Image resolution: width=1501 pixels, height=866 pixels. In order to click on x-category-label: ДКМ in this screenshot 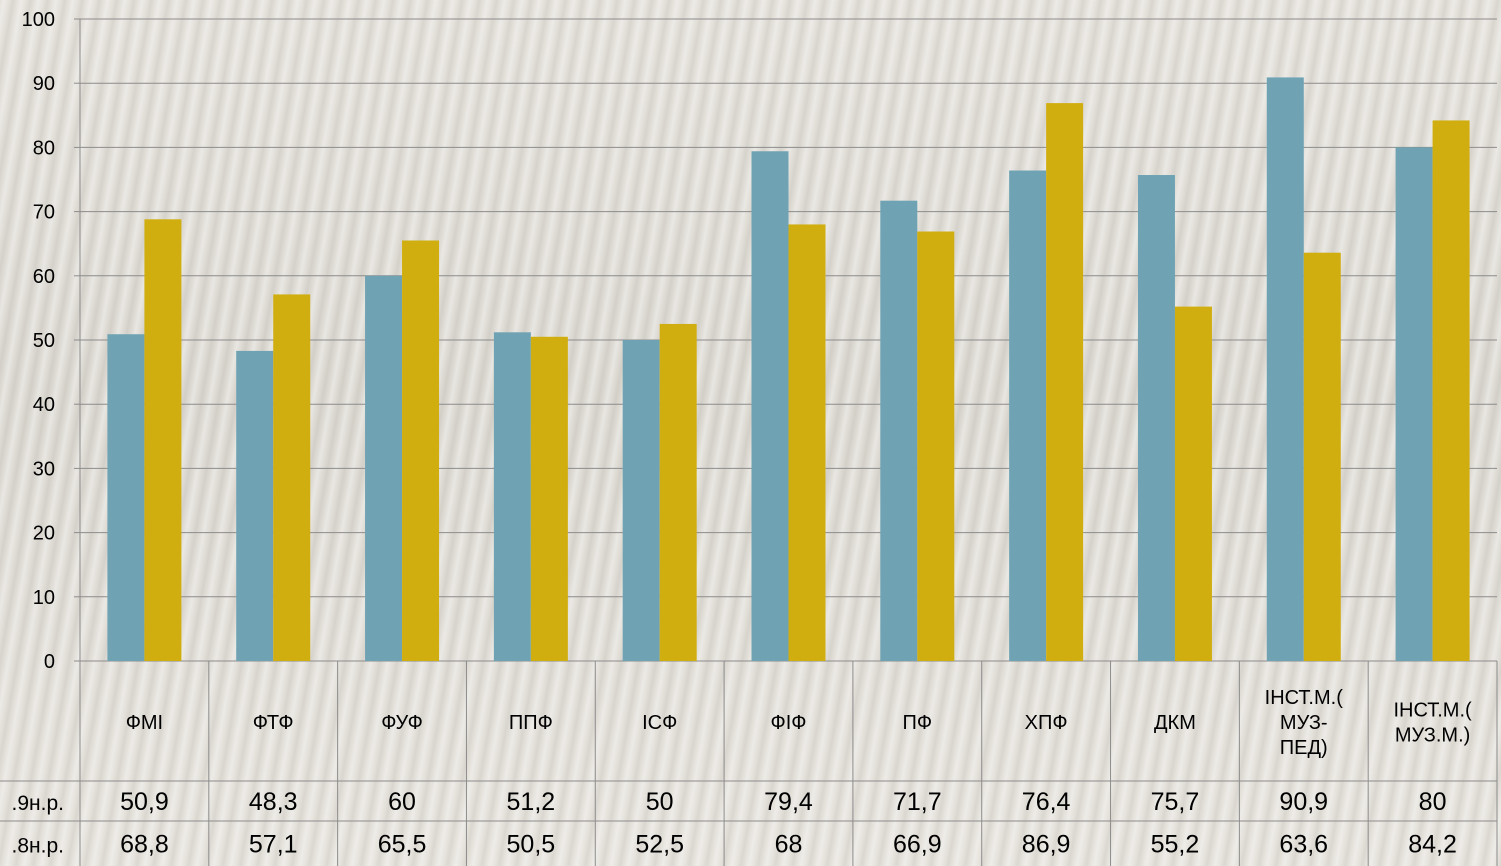, I will do `click(1175, 723)`.